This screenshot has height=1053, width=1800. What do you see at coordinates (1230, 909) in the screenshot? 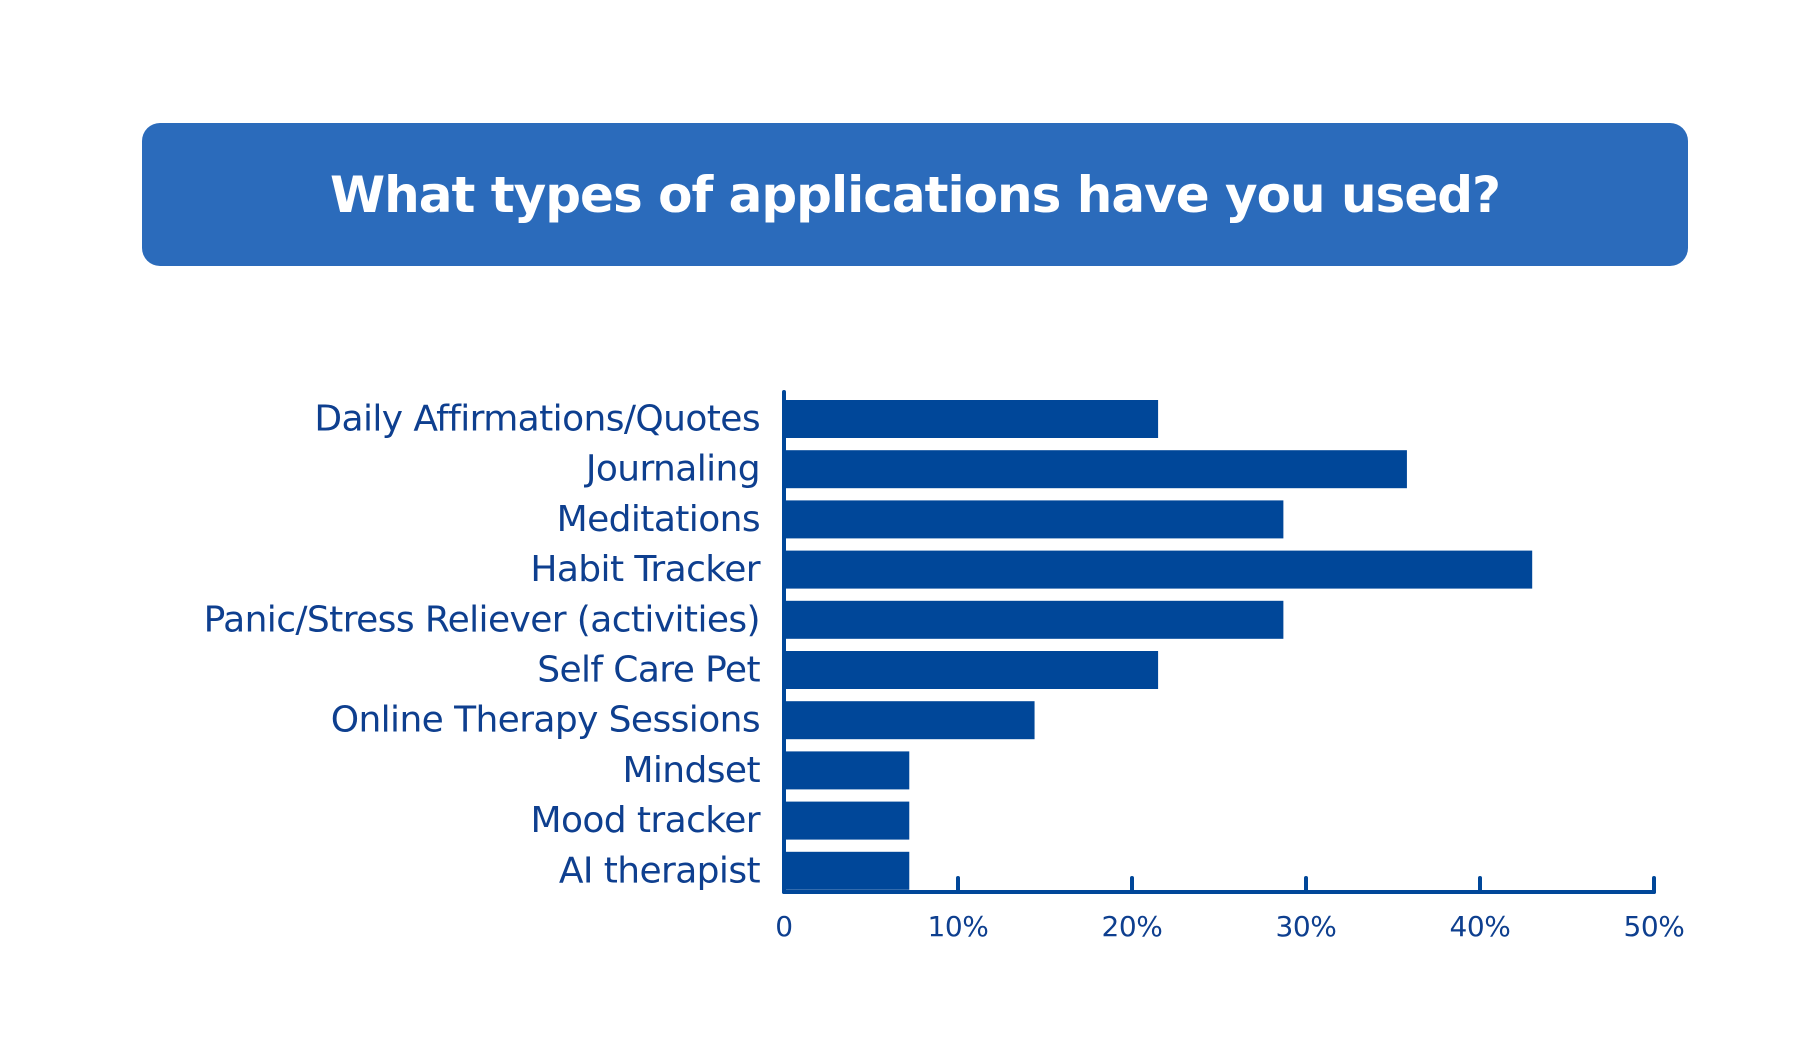
I see `ticks-group: 0 10% 20% 30% 40% 50%` at bounding box center [1230, 909].